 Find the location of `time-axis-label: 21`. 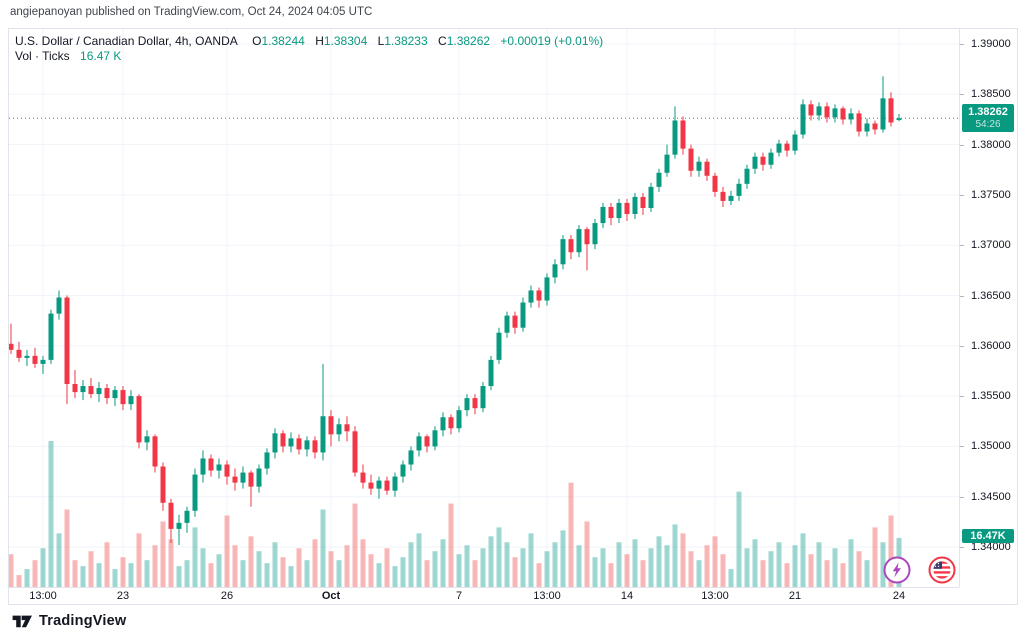

time-axis-label: 21 is located at coordinates (795, 596).